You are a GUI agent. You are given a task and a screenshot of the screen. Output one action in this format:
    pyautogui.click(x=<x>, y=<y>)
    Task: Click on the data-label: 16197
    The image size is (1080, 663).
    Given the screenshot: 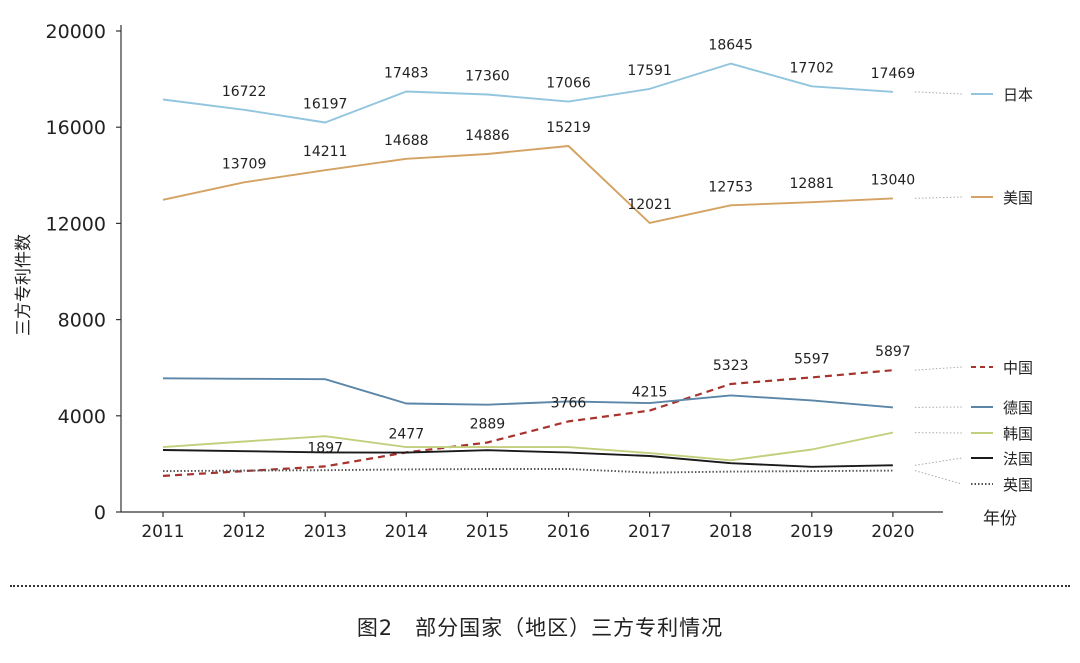 What is the action you would take?
    pyautogui.click(x=325, y=104)
    